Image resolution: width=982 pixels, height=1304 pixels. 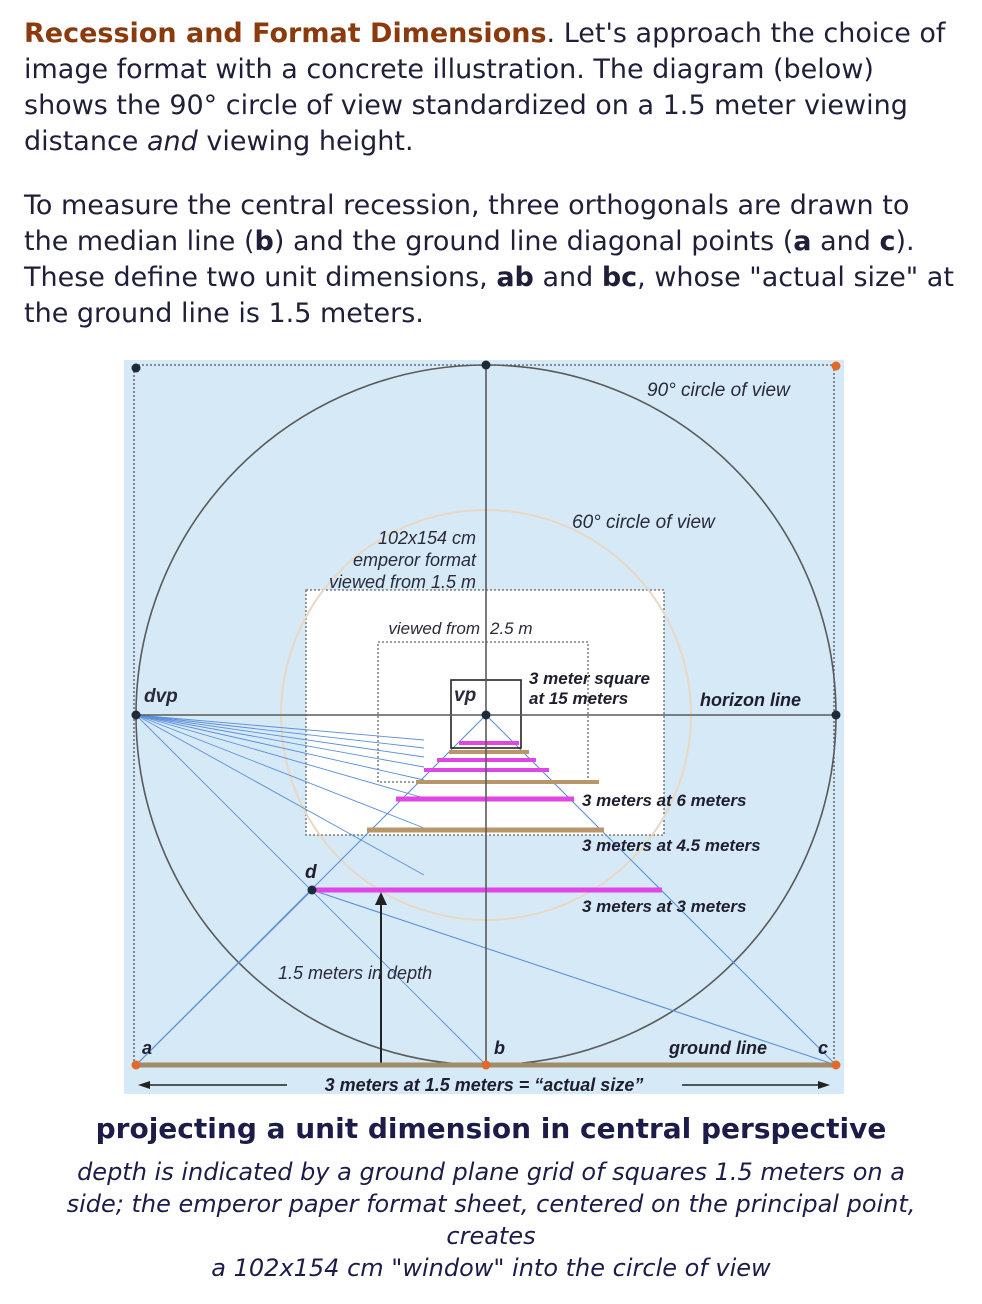 What do you see at coordinates (664, 800) in the screenshot?
I see `label-6m: 3 meters at 6 meters` at bounding box center [664, 800].